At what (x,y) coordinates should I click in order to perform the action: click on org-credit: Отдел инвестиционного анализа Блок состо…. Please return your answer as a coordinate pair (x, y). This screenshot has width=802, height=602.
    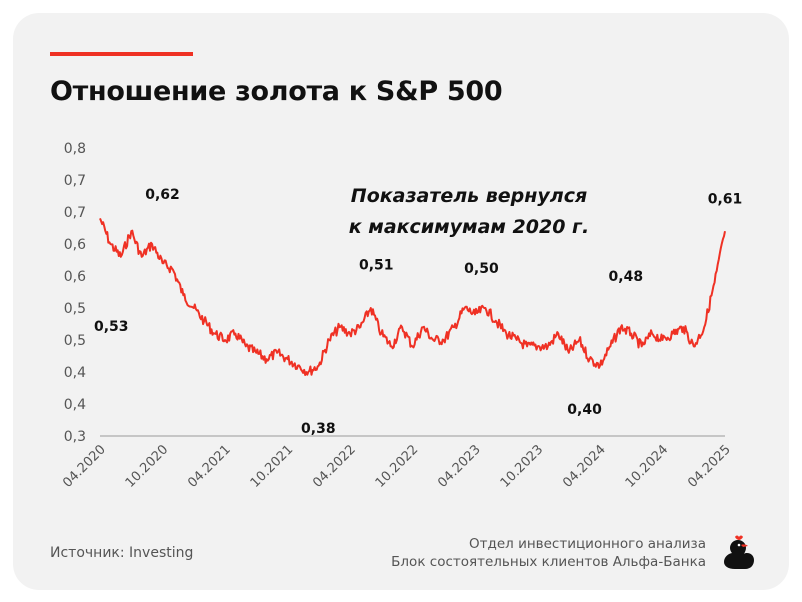
    Looking at the image, I should click on (548, 553).